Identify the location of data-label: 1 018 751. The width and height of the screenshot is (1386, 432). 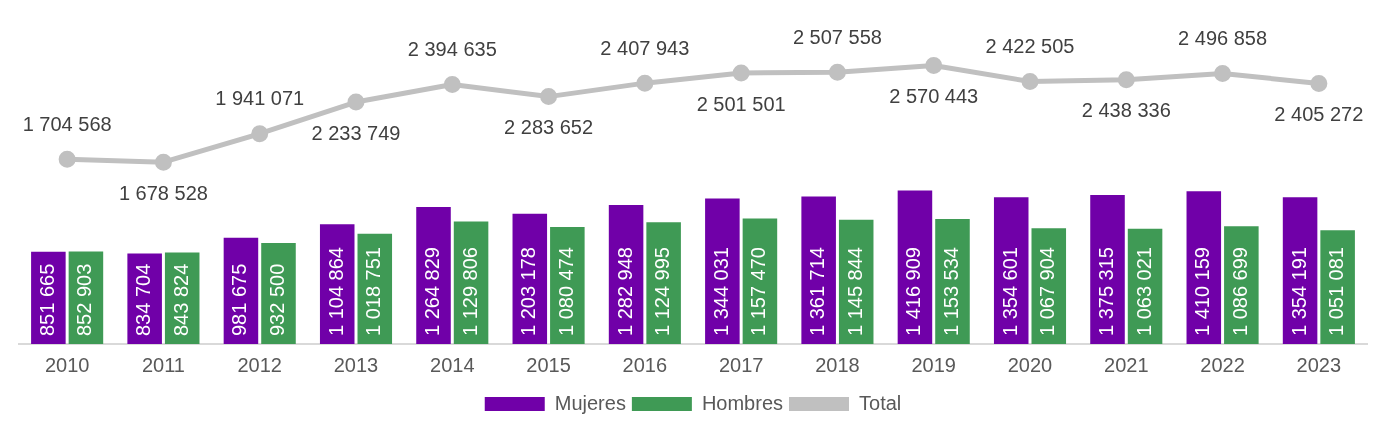
(373, 291).